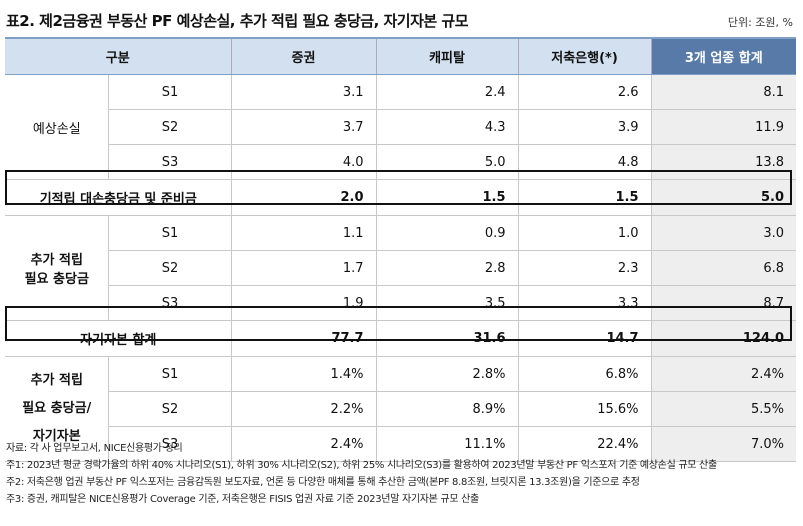 This screenshot has height=526, width=803. I want to click on total-cell: 5.5%, so click(723, 409).